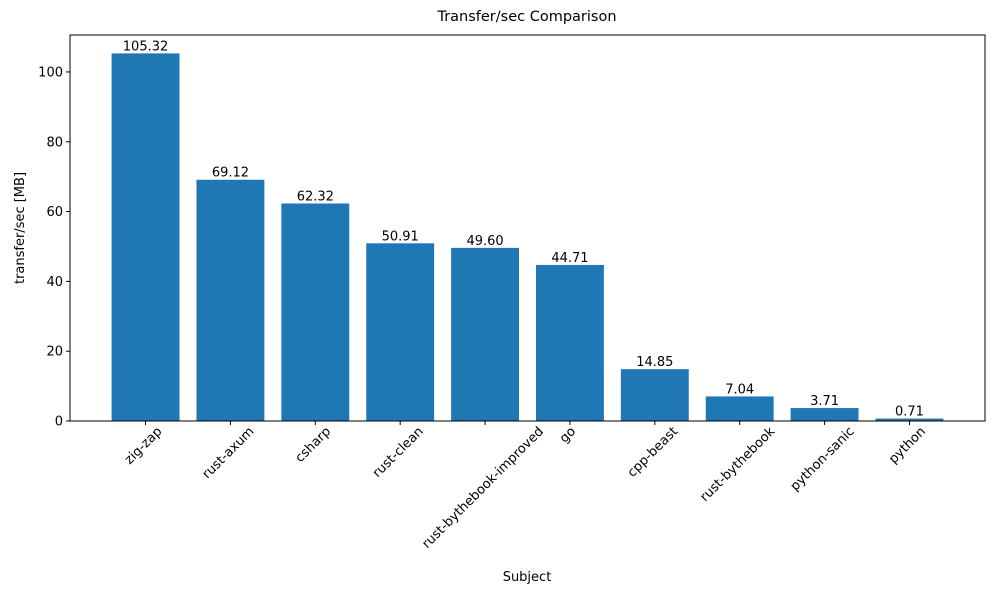 This screenshot has height=600, width=1000. Describe the element at coordinates (54, 212) in the screenshot. I see `y-tick-label: 60` at that location.